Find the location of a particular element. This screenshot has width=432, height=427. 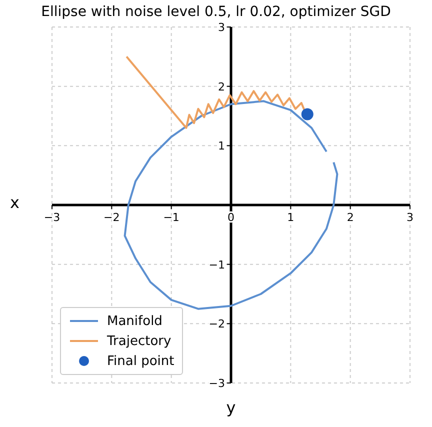

x-axis-title: y is located at coordinates (231, 407).